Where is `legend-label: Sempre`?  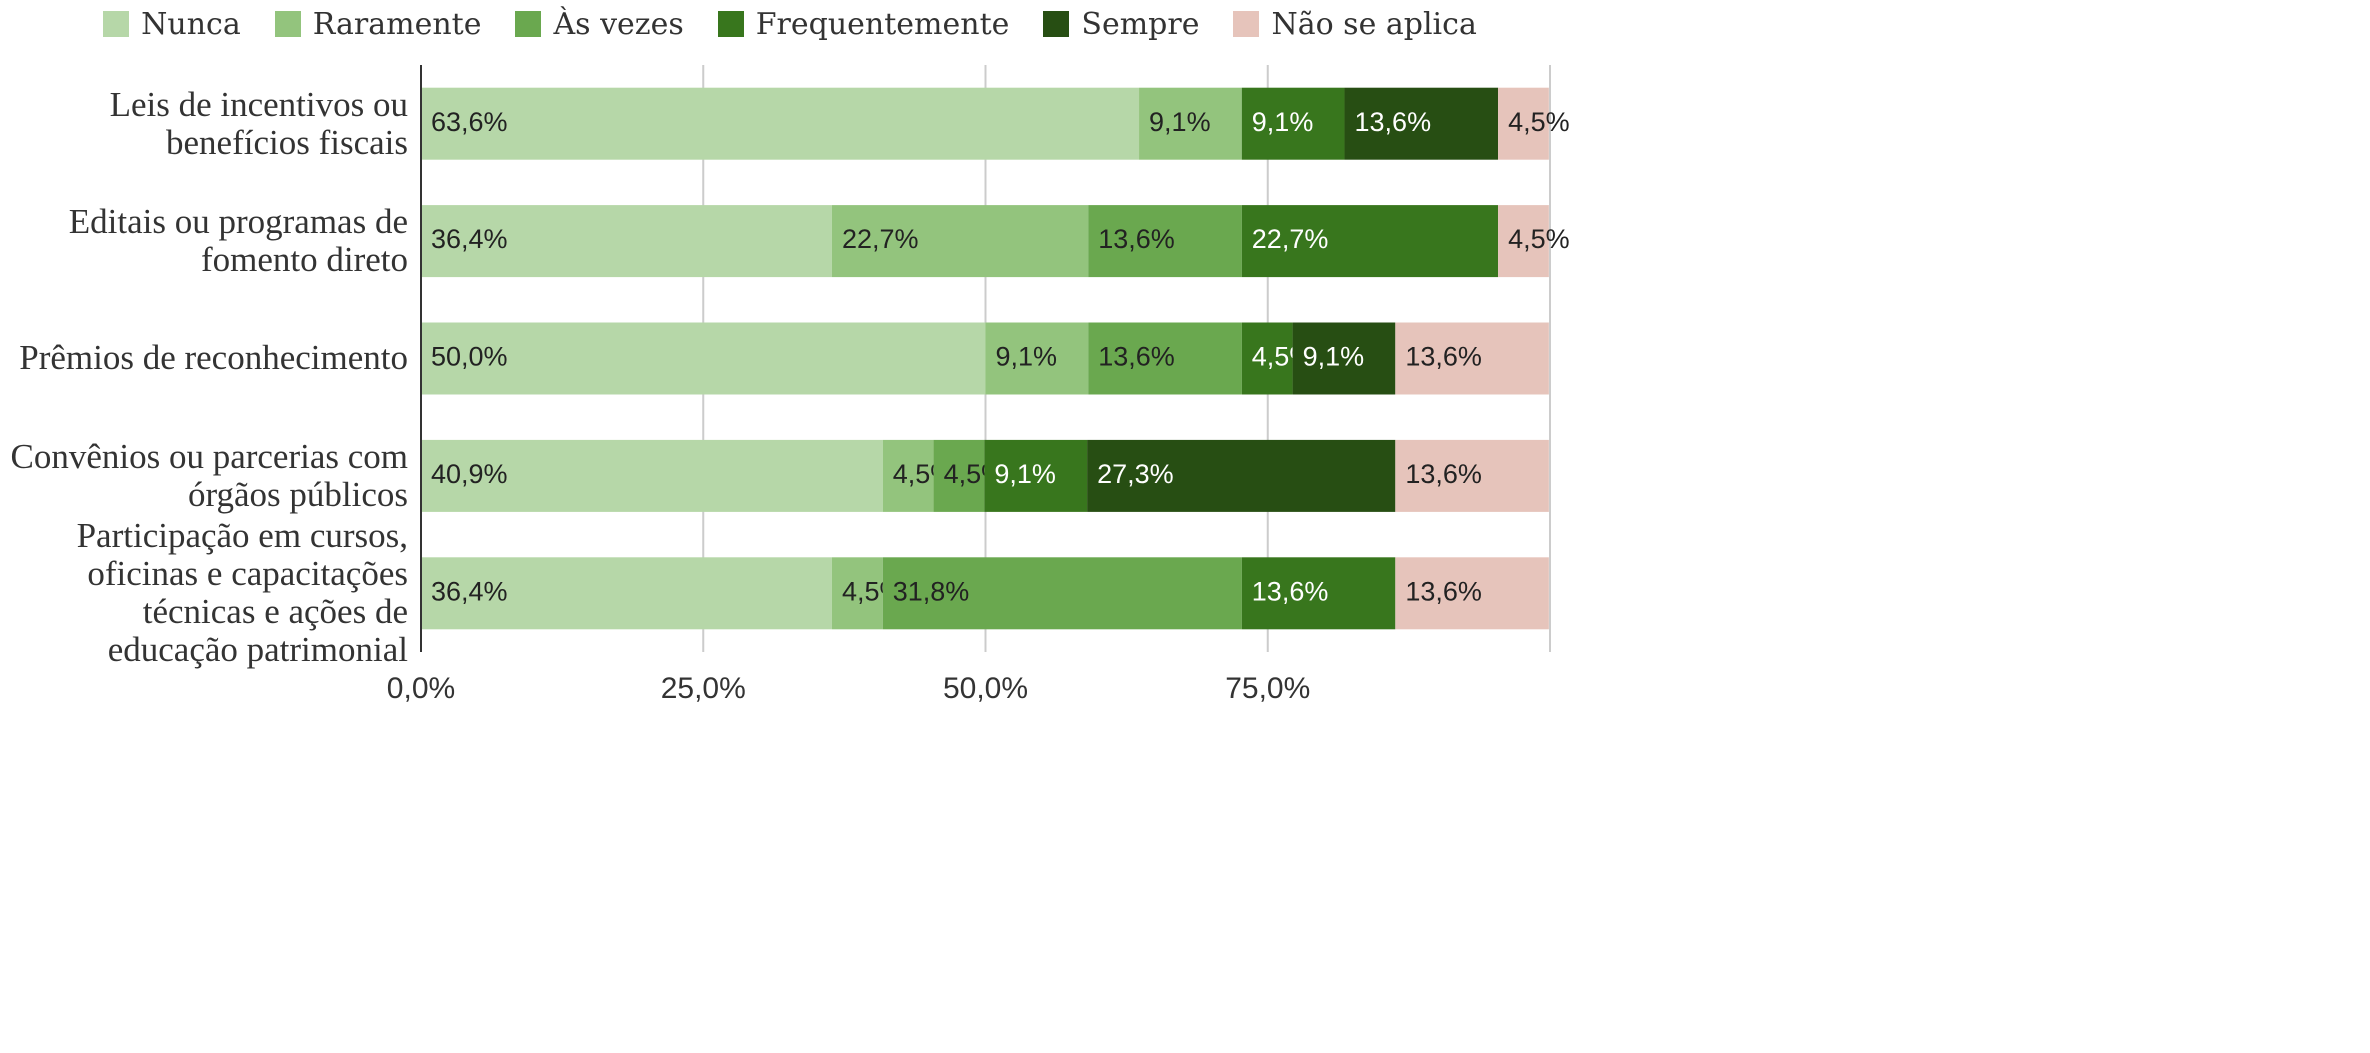 legend-label: Sempre is located at coordinates (1140, 24).